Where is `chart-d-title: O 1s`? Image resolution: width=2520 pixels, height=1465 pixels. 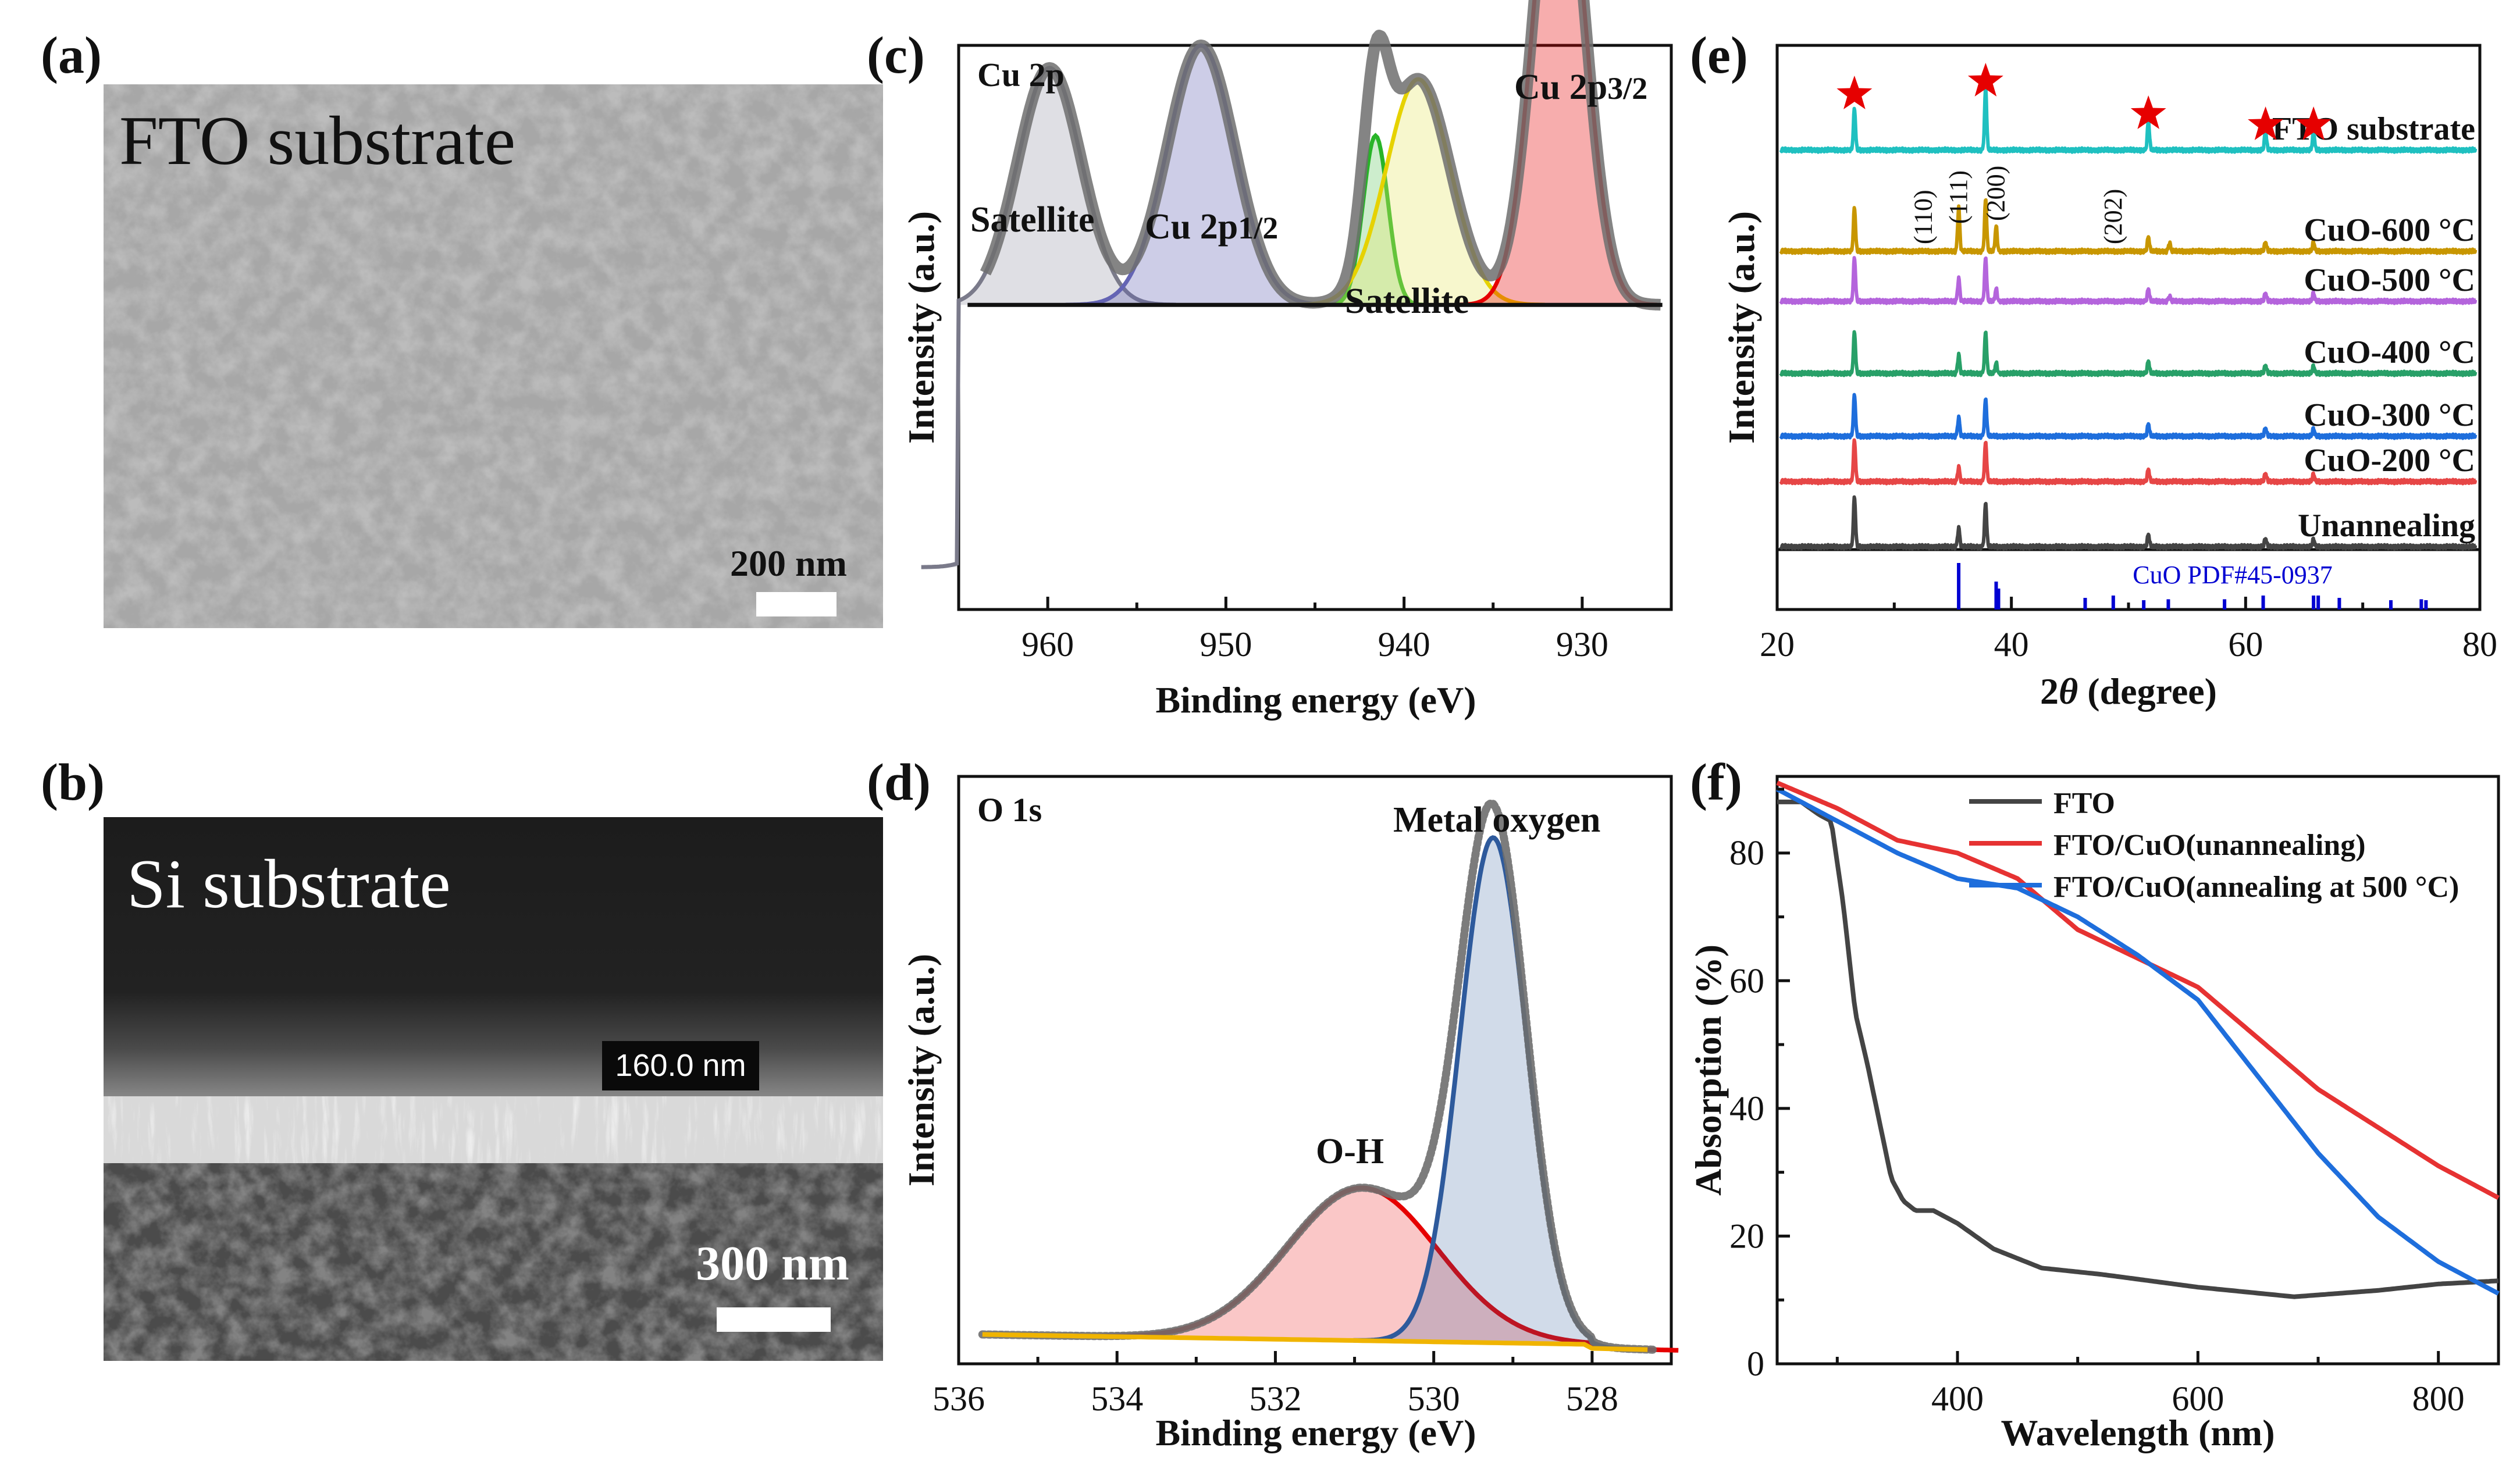 chart-d-title: O 1s is located at coordinates (1010, 810).